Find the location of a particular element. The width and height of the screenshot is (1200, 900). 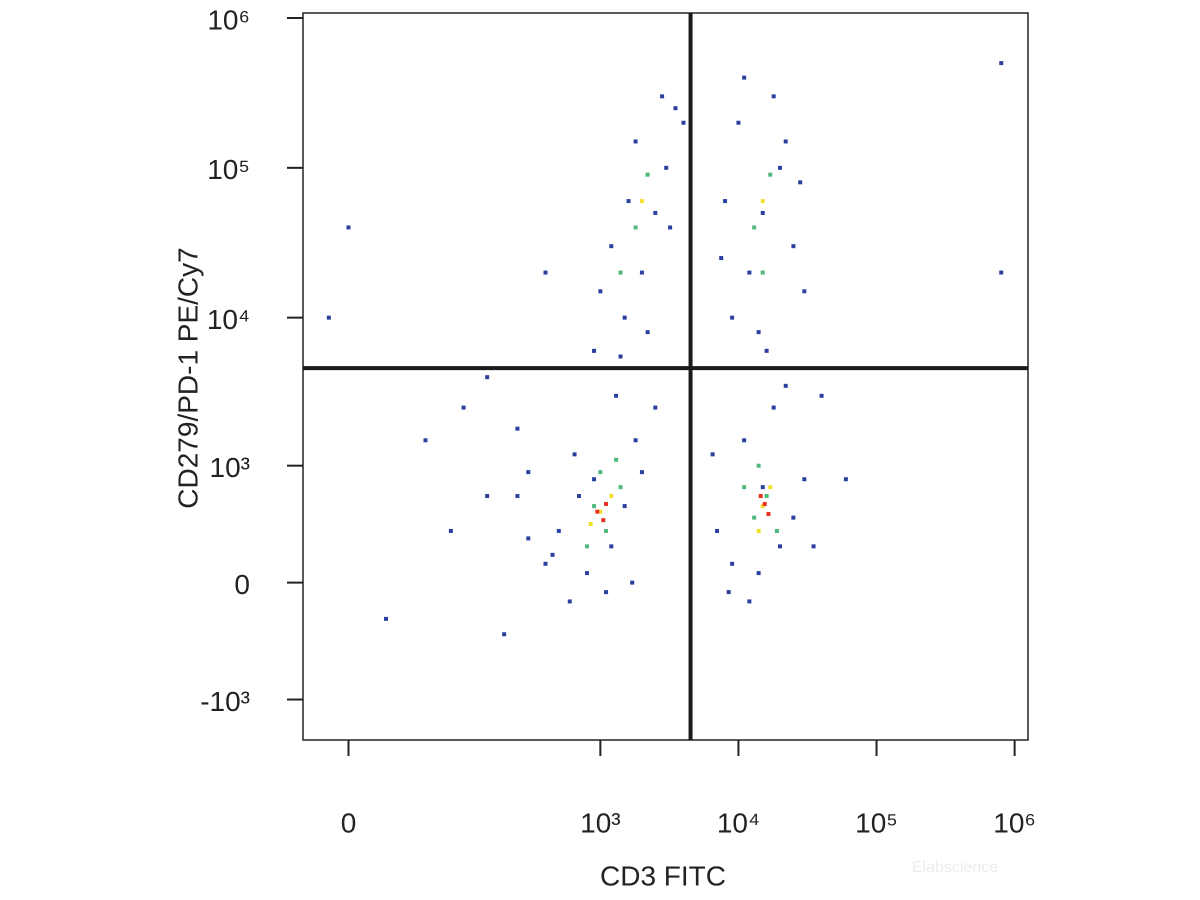

x-tick-label: 0 is located at coordinates (349, 822).